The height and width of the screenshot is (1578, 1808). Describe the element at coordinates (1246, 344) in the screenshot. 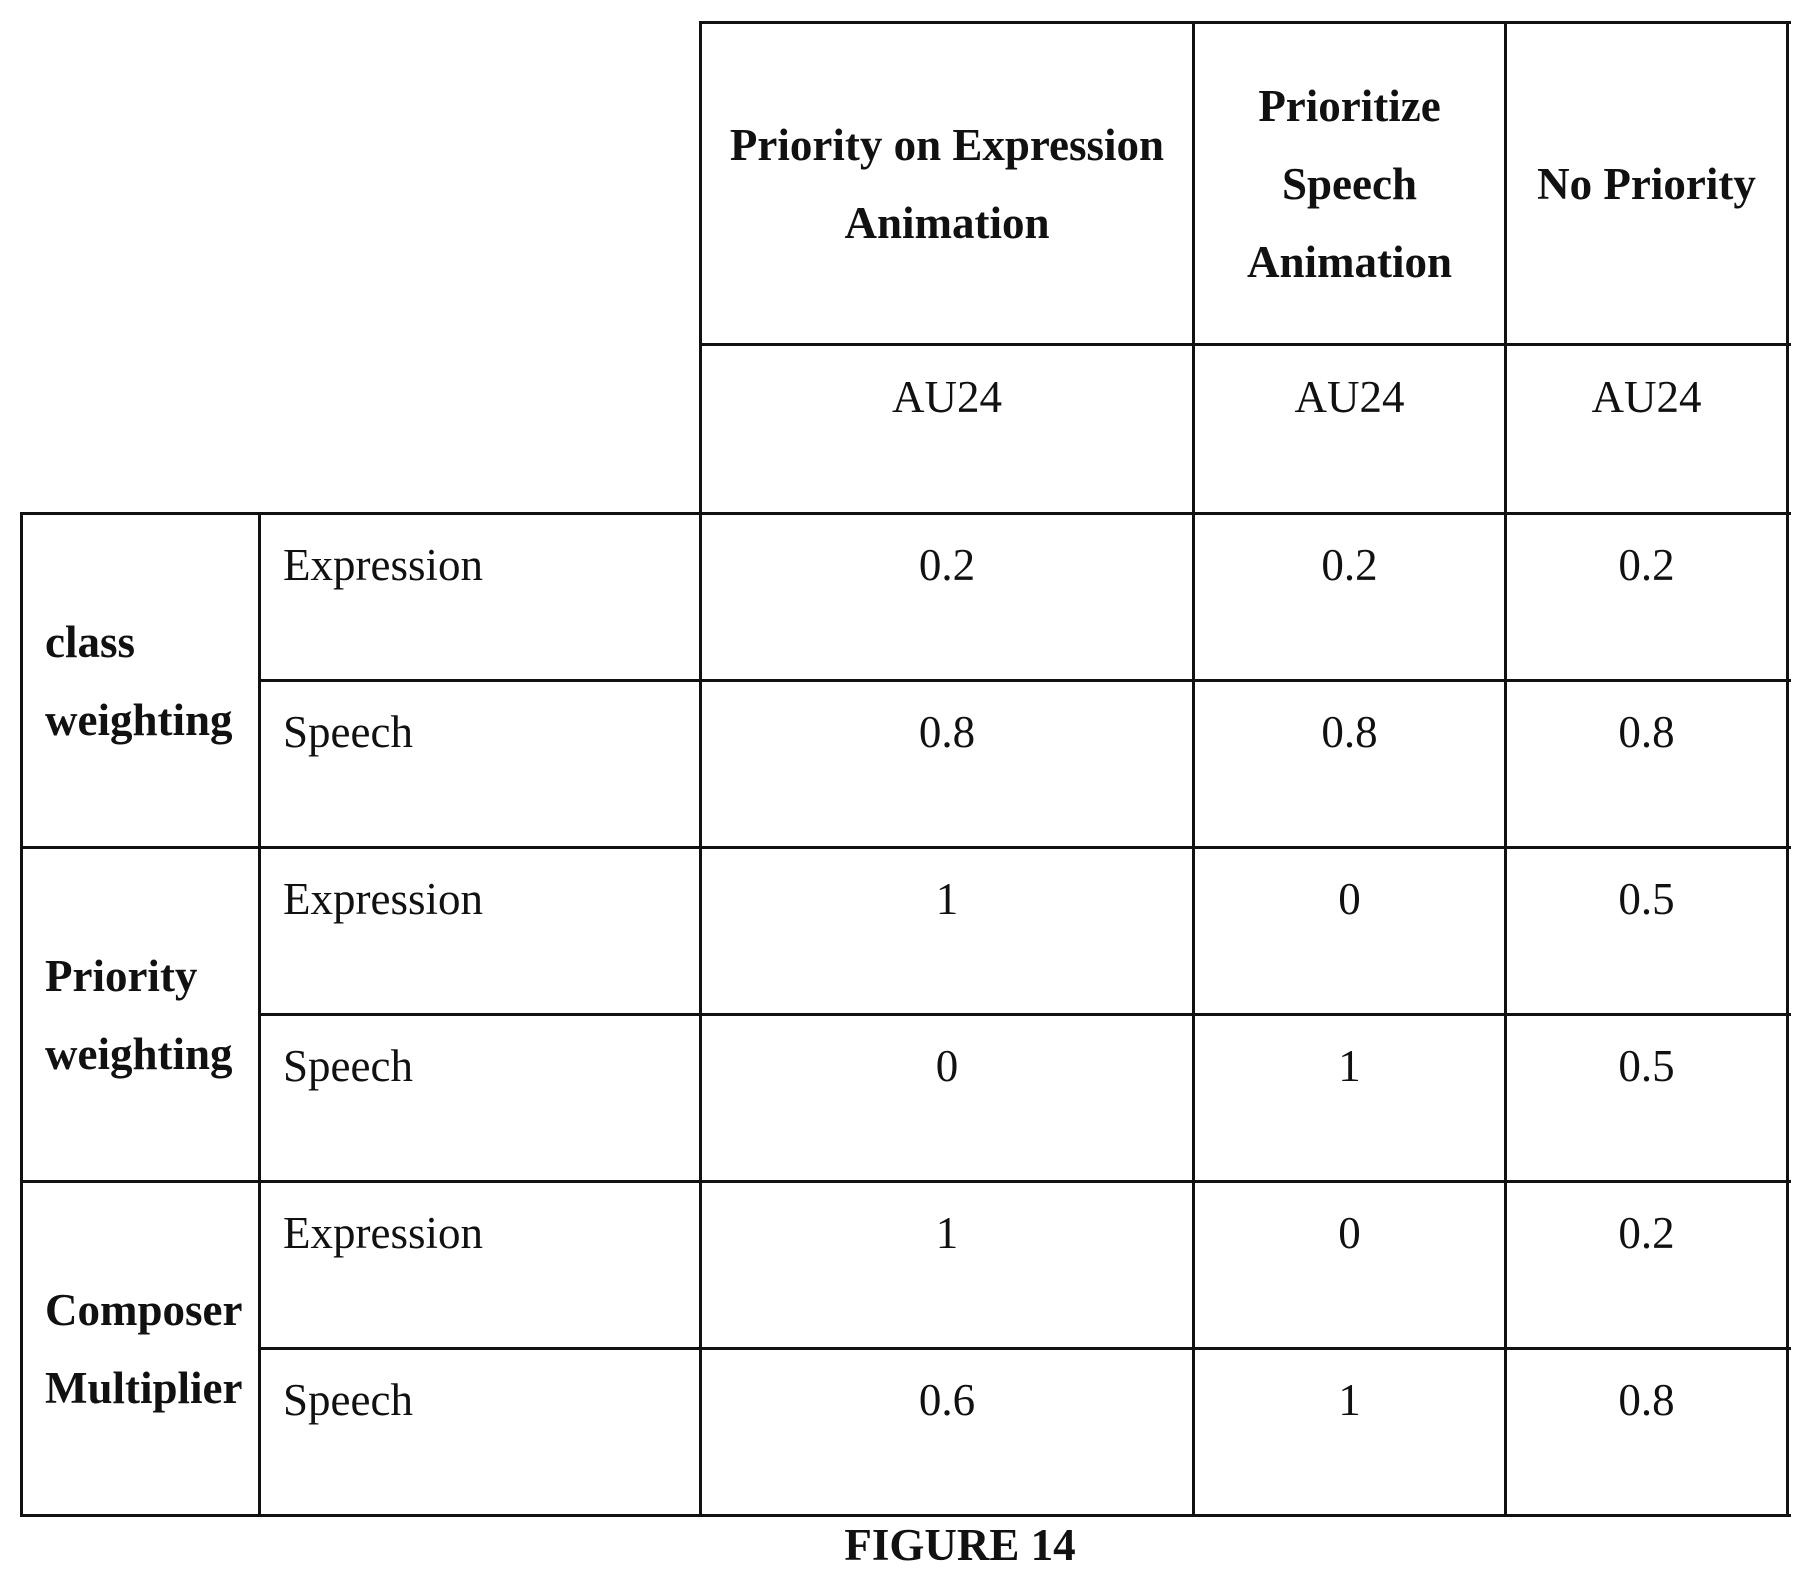

I see `header-divider` at that location.